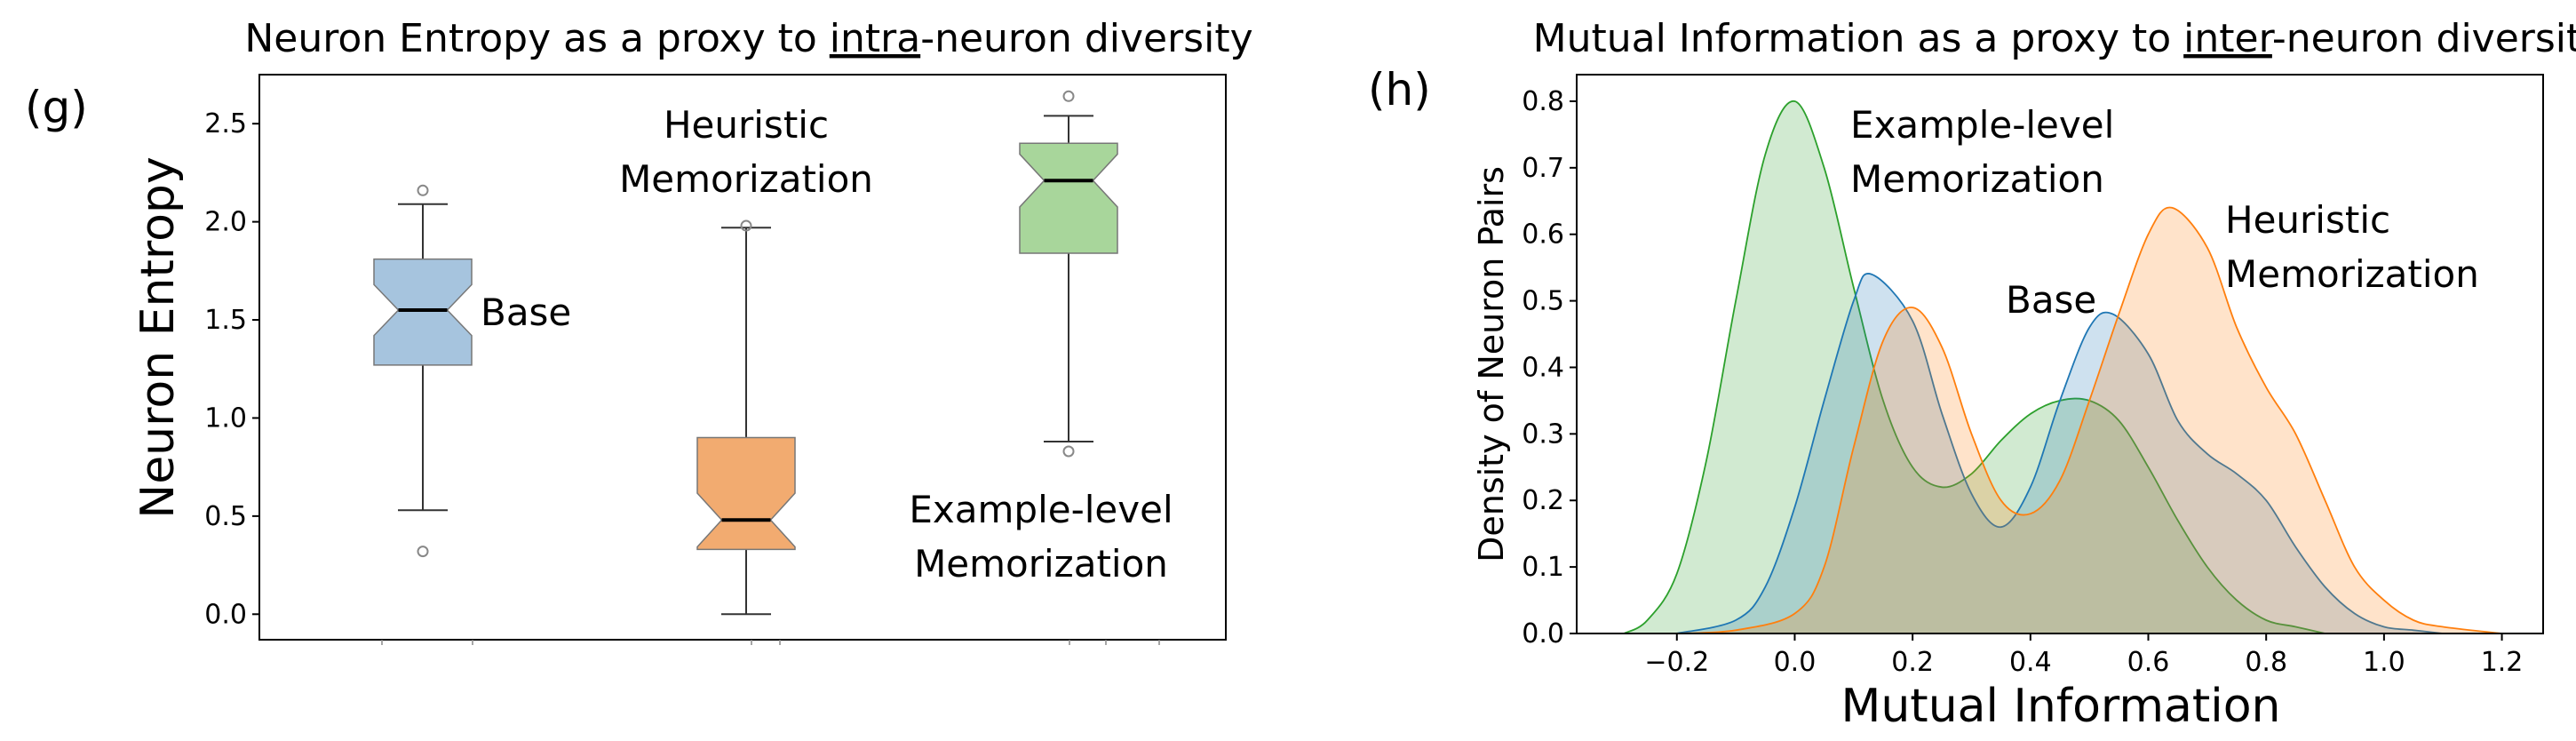  What do you see at coordinates (2266, 662) in the screenshot?
I see `panel-h-xtick-label: 0.8` at bounding box center [2266, 662].